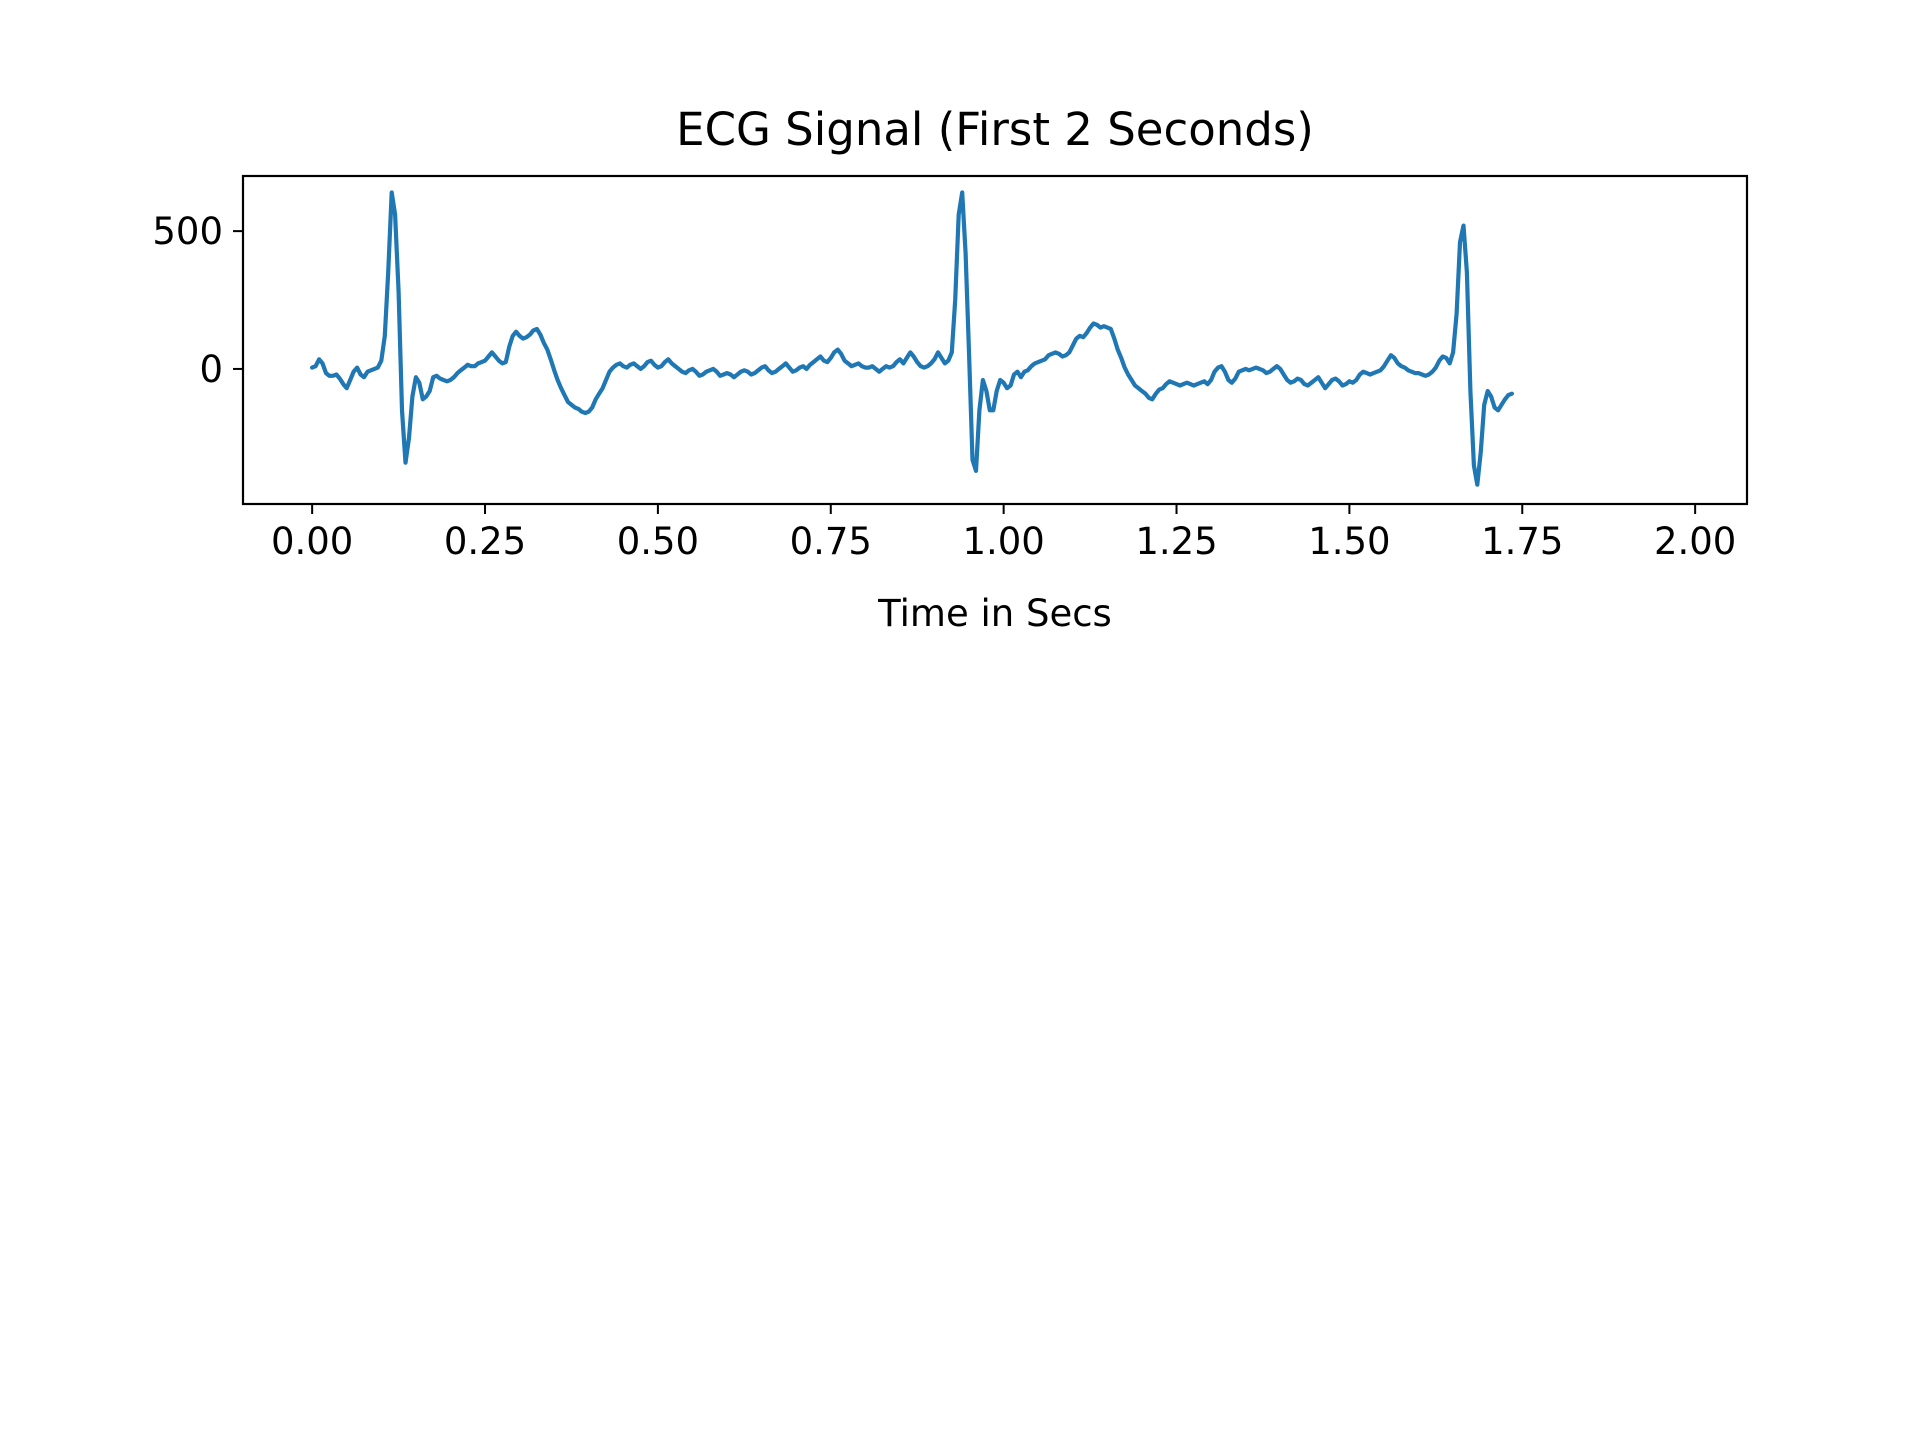 This screenshot has height=1440, width=1920. What do you see at coordinates (1349, 541) in the screenshot?
I see `x-tick-label: 1.50` at bounding box center [1349, 541].